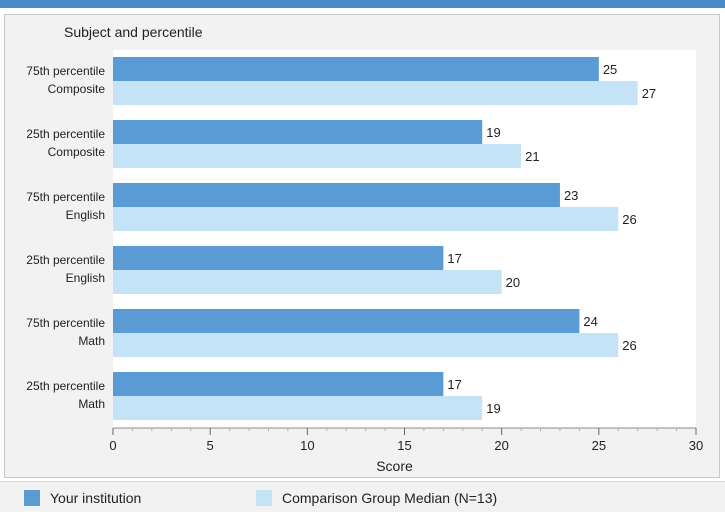  Describe the element at coordinates (394, 466) in the screenshot. I see `x-axis-title: Score` at that location.